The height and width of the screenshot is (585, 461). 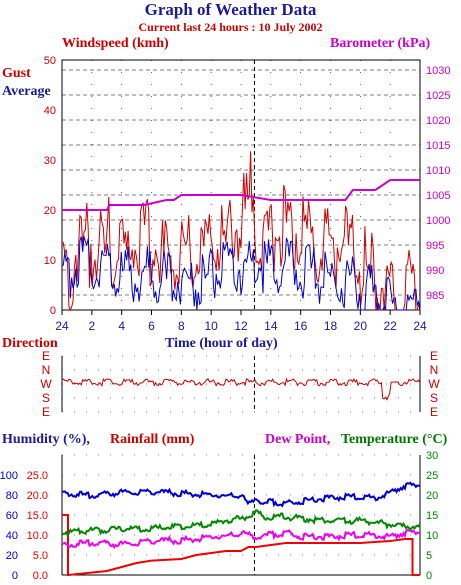 What do you see at coordinates (240, 539) in the screenshot?
I see `dewpoint-series-line` at bounding box center [240, 539].